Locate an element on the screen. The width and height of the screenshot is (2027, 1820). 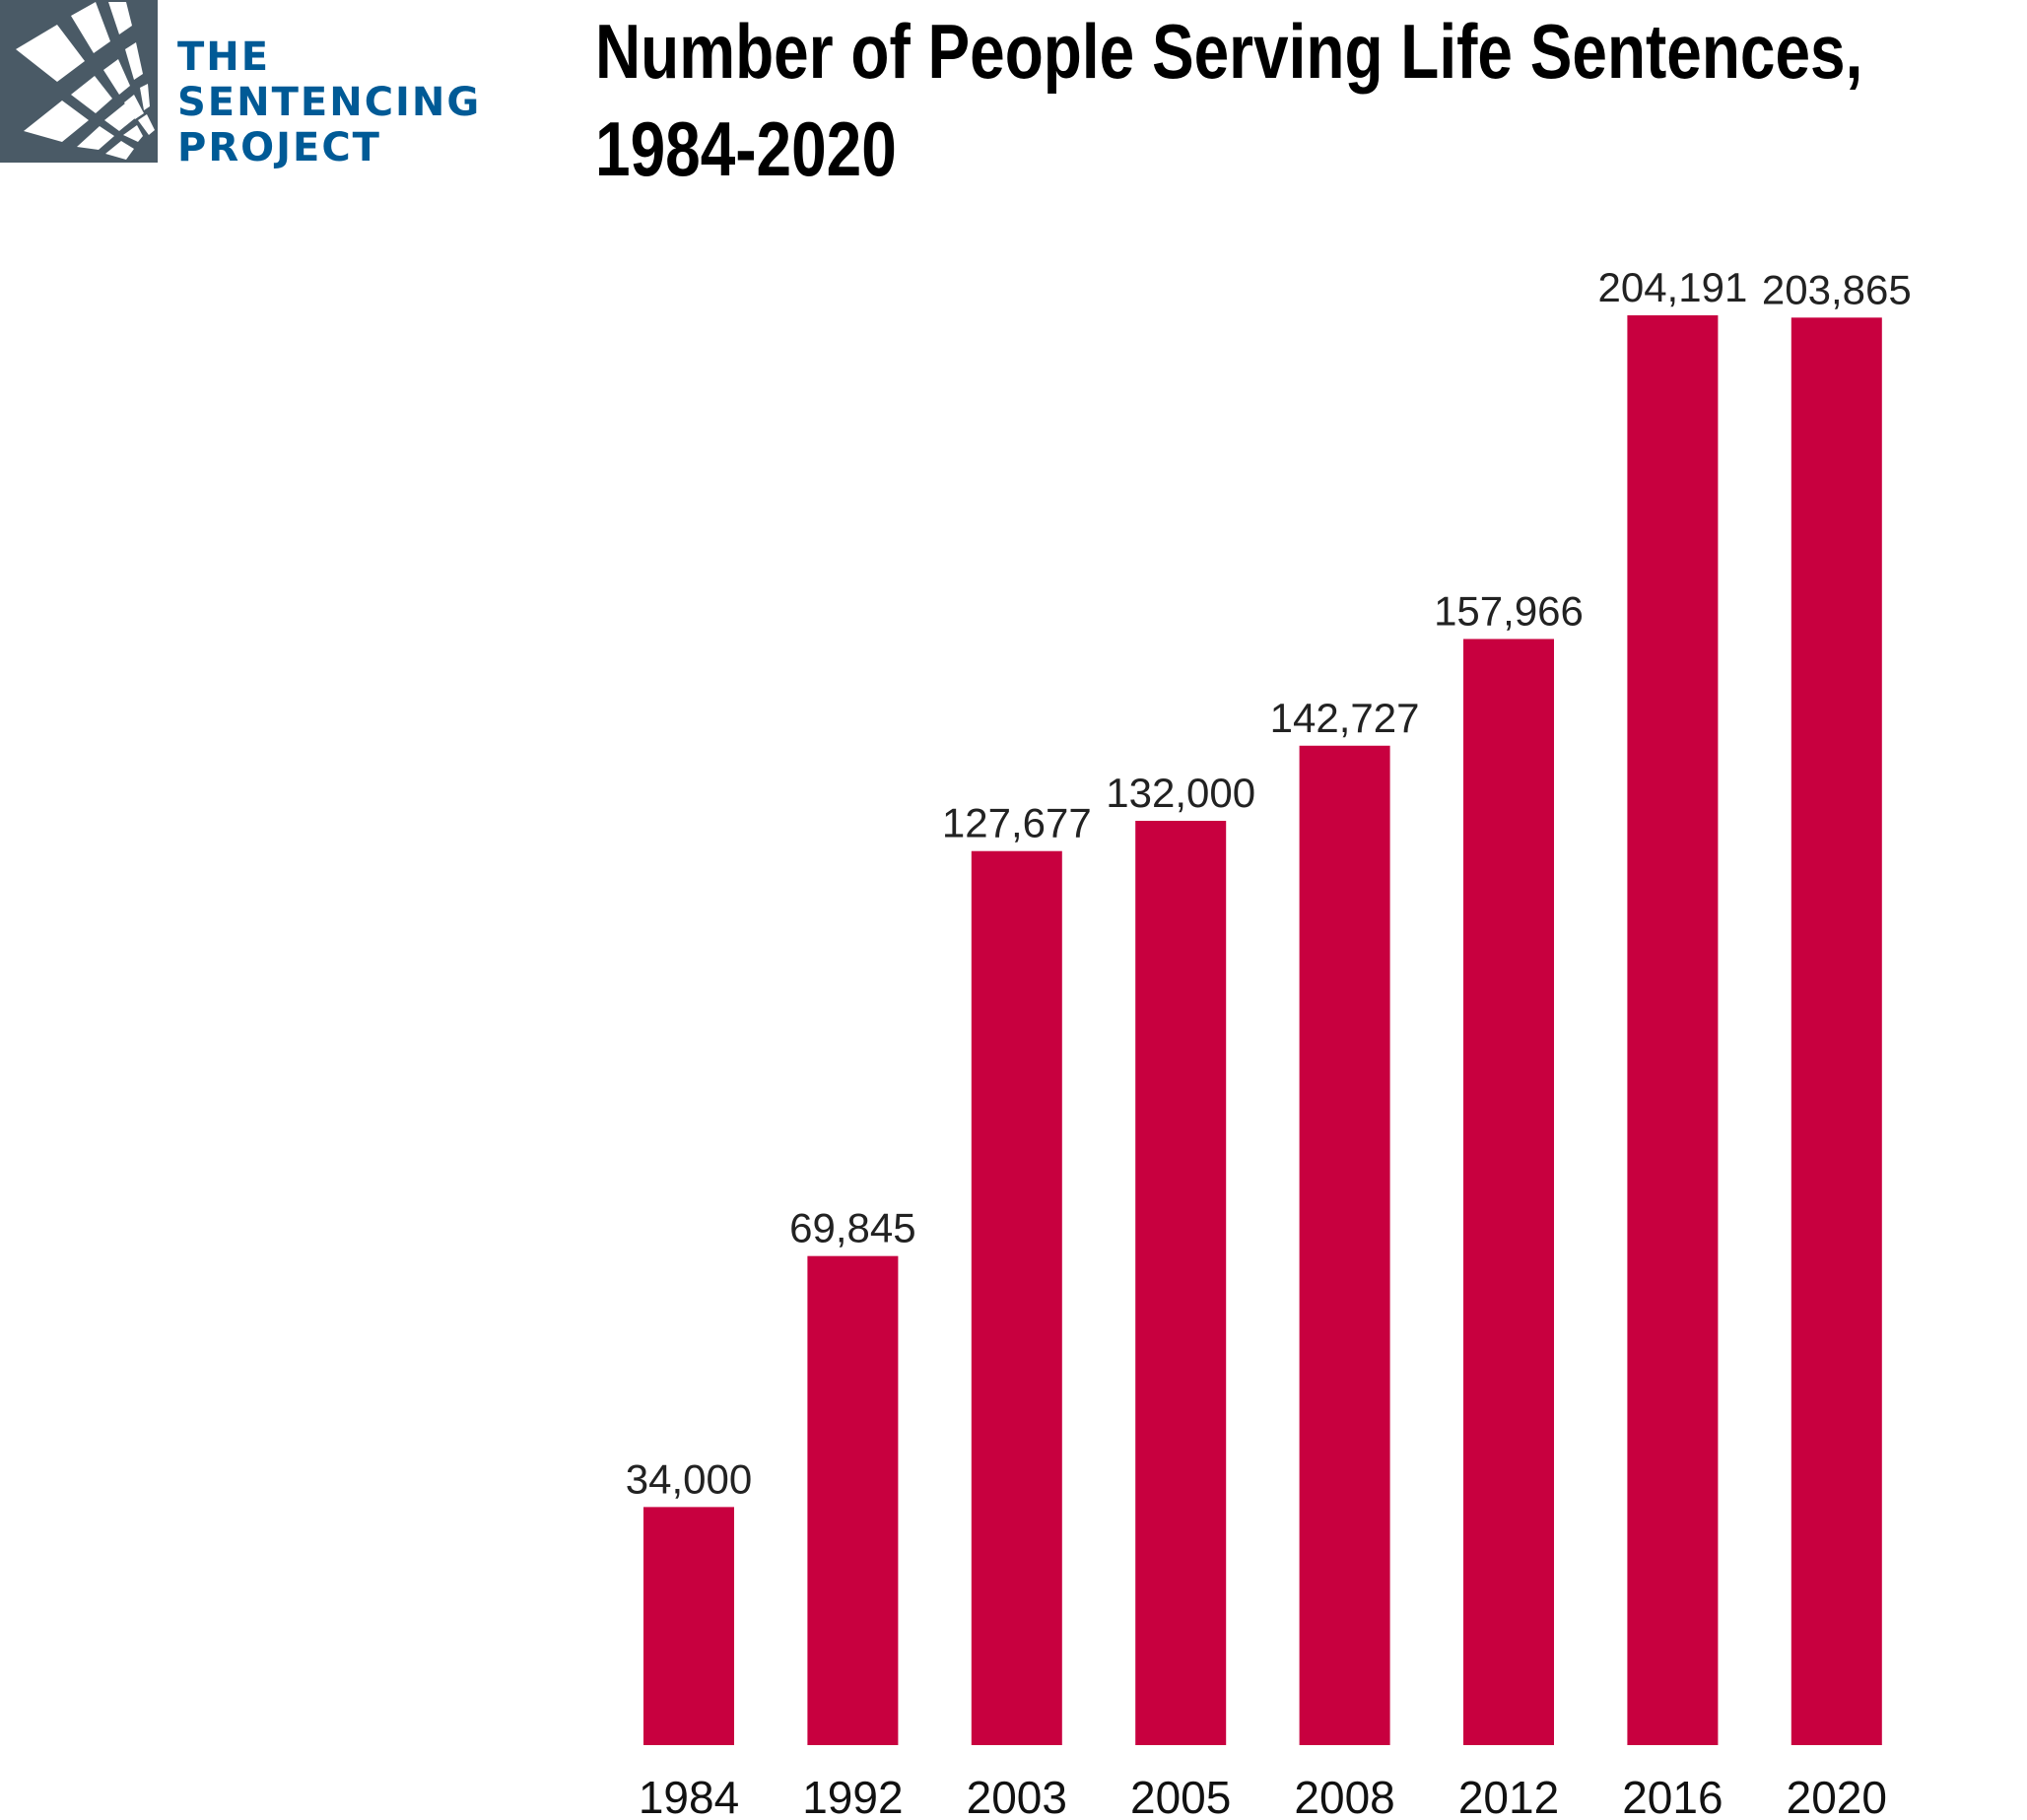
logo-mark is located at coordinates (79, 81).